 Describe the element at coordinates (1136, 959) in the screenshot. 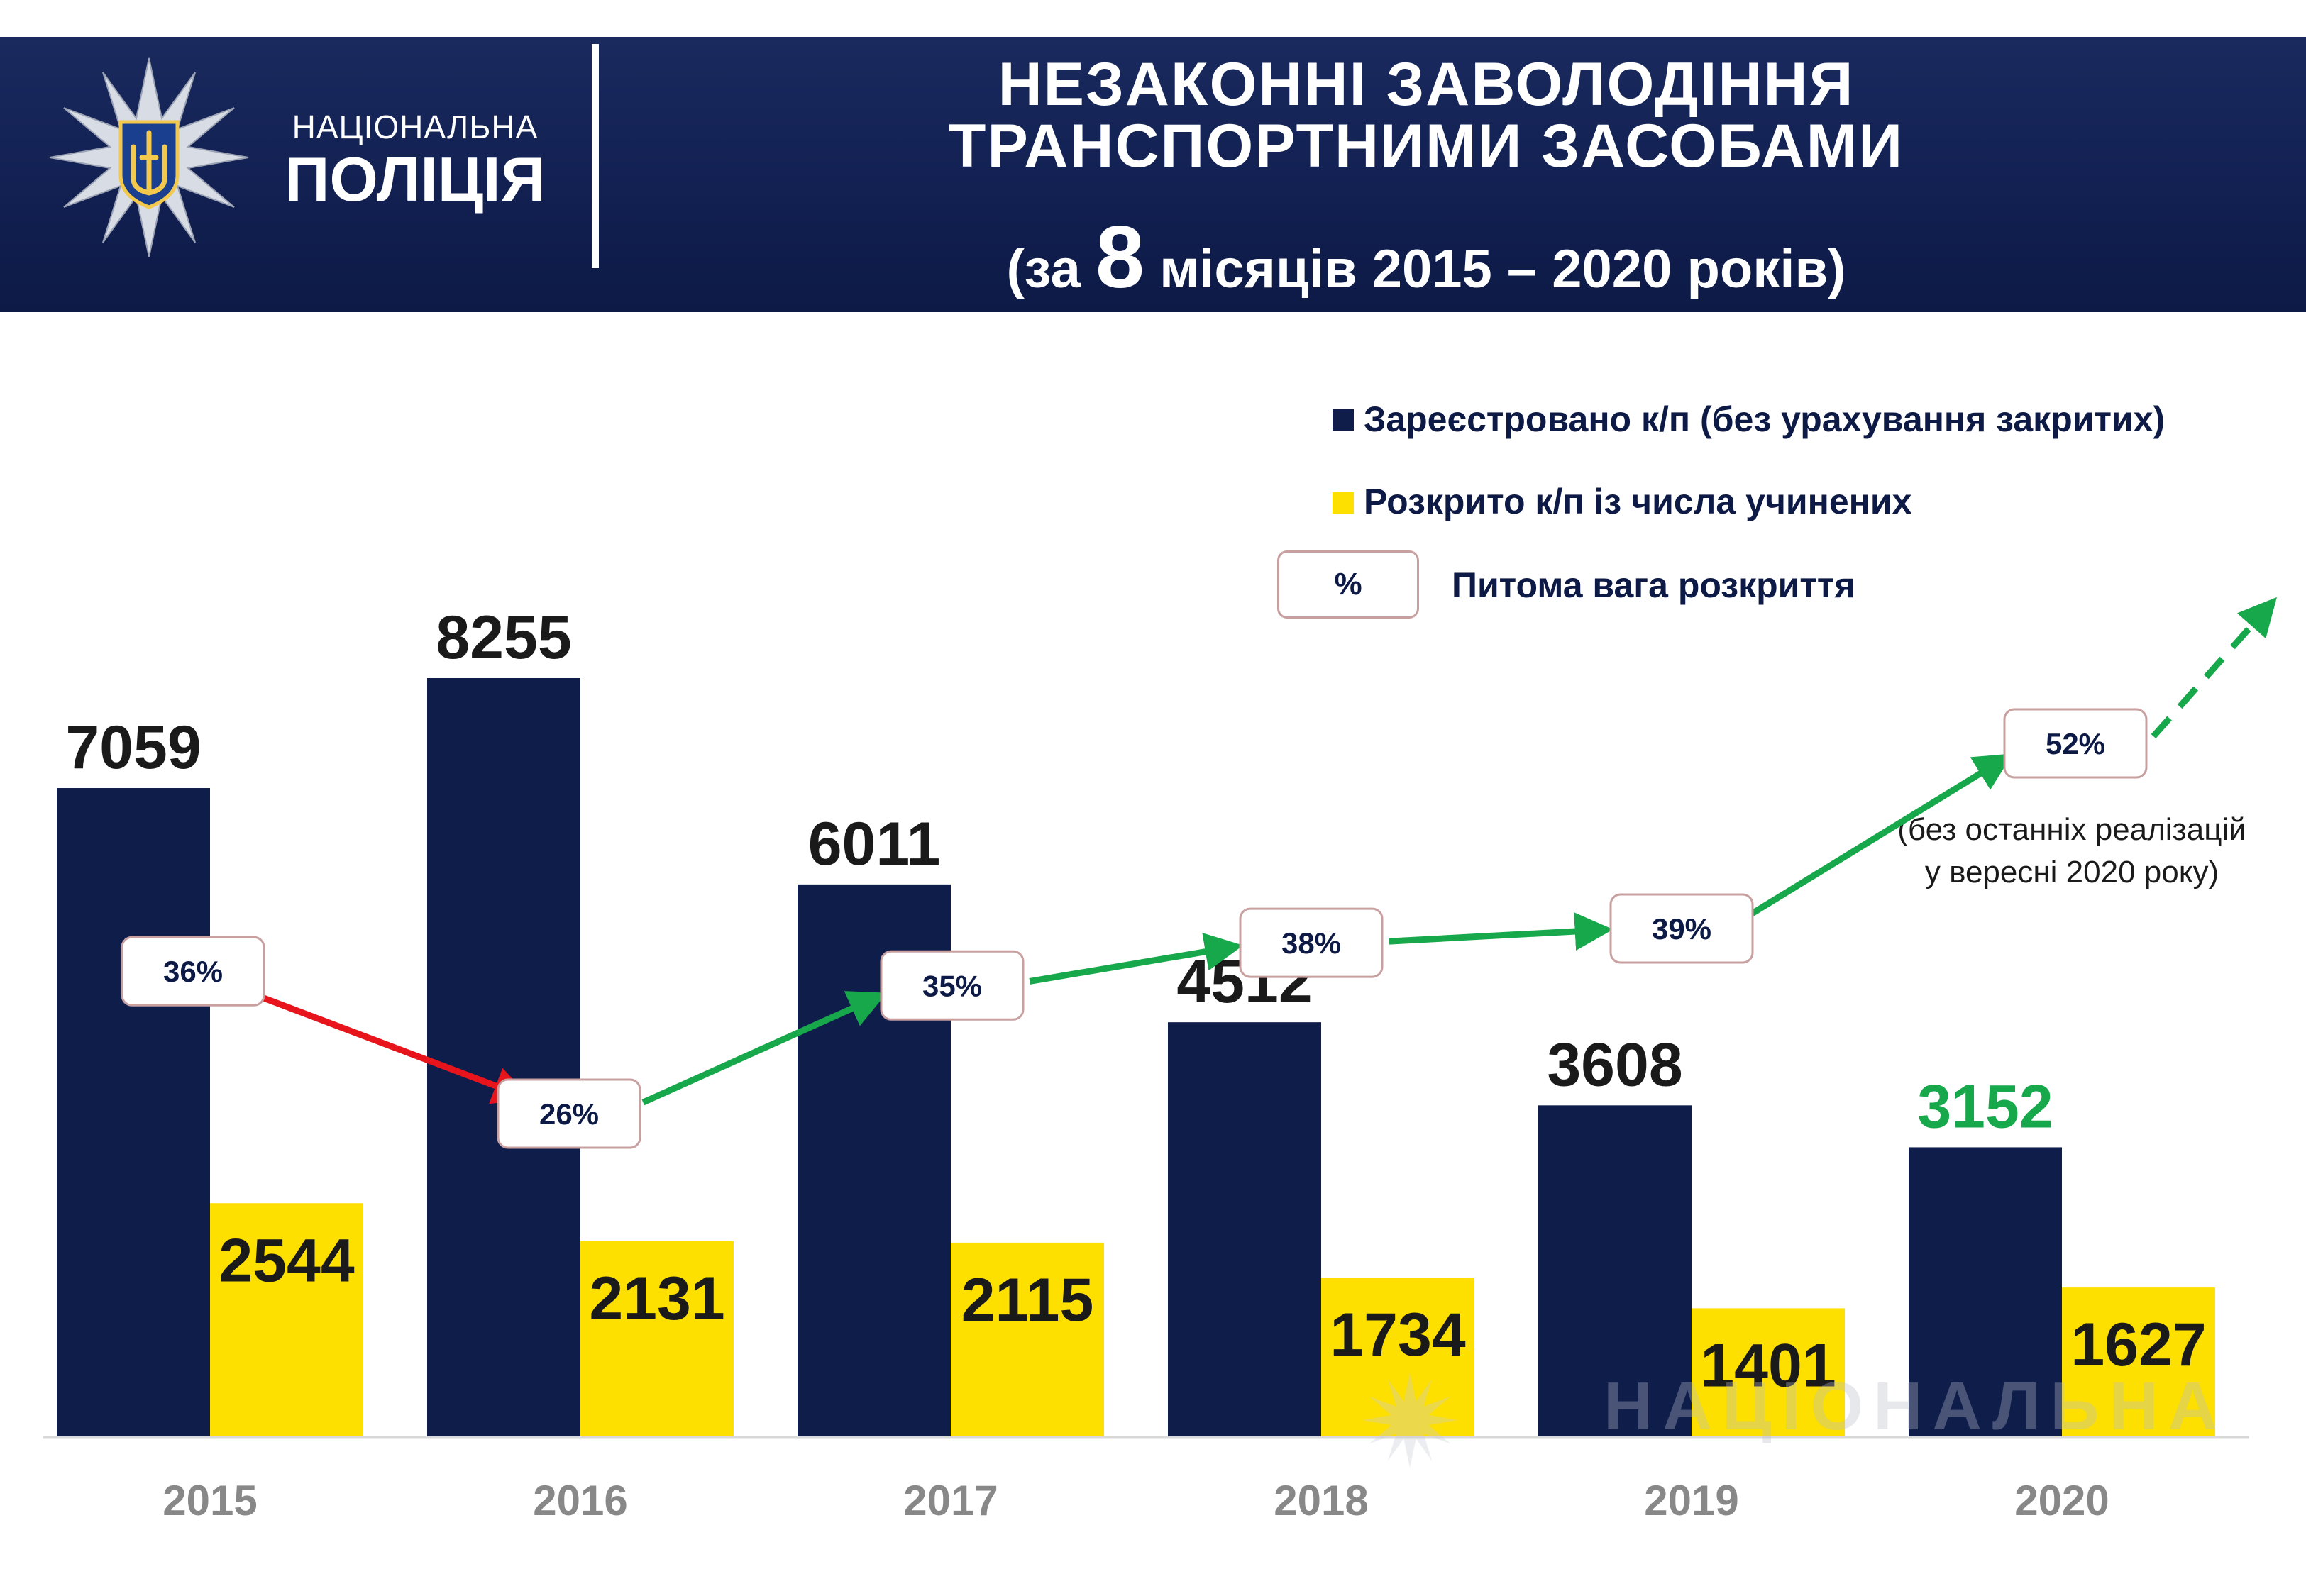

I see `trend-arrow-up-2018` at that location.